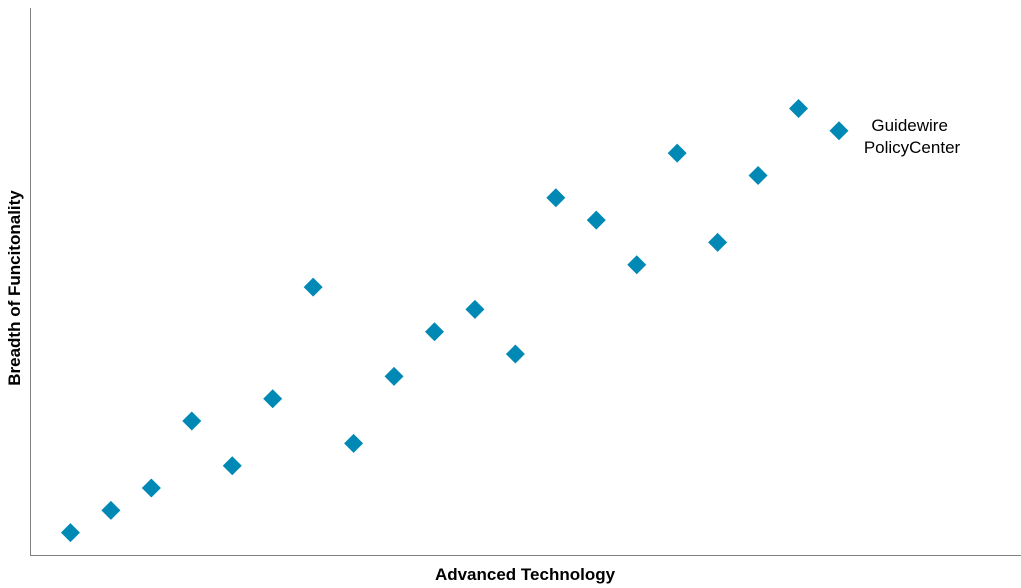 The height and width of the screenshot is (588, 1021). What do you see at coordinates (14, 288) in the screenshot?
I see `y-axis-title: Breadth of Funcitonality` at bounding box center [14, 288].